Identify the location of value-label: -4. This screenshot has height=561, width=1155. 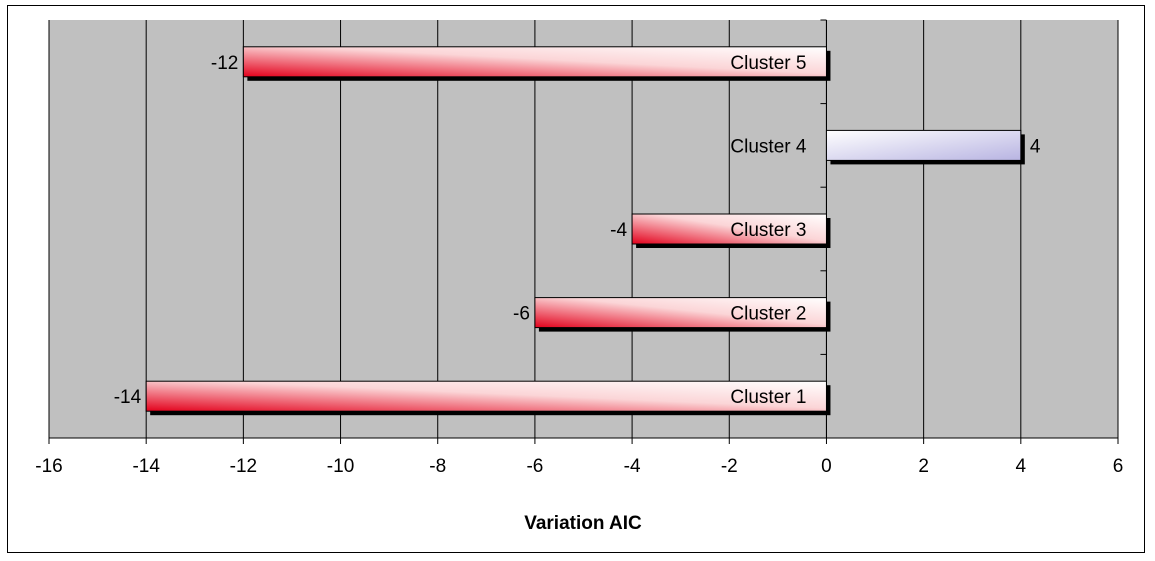
(618, 230).